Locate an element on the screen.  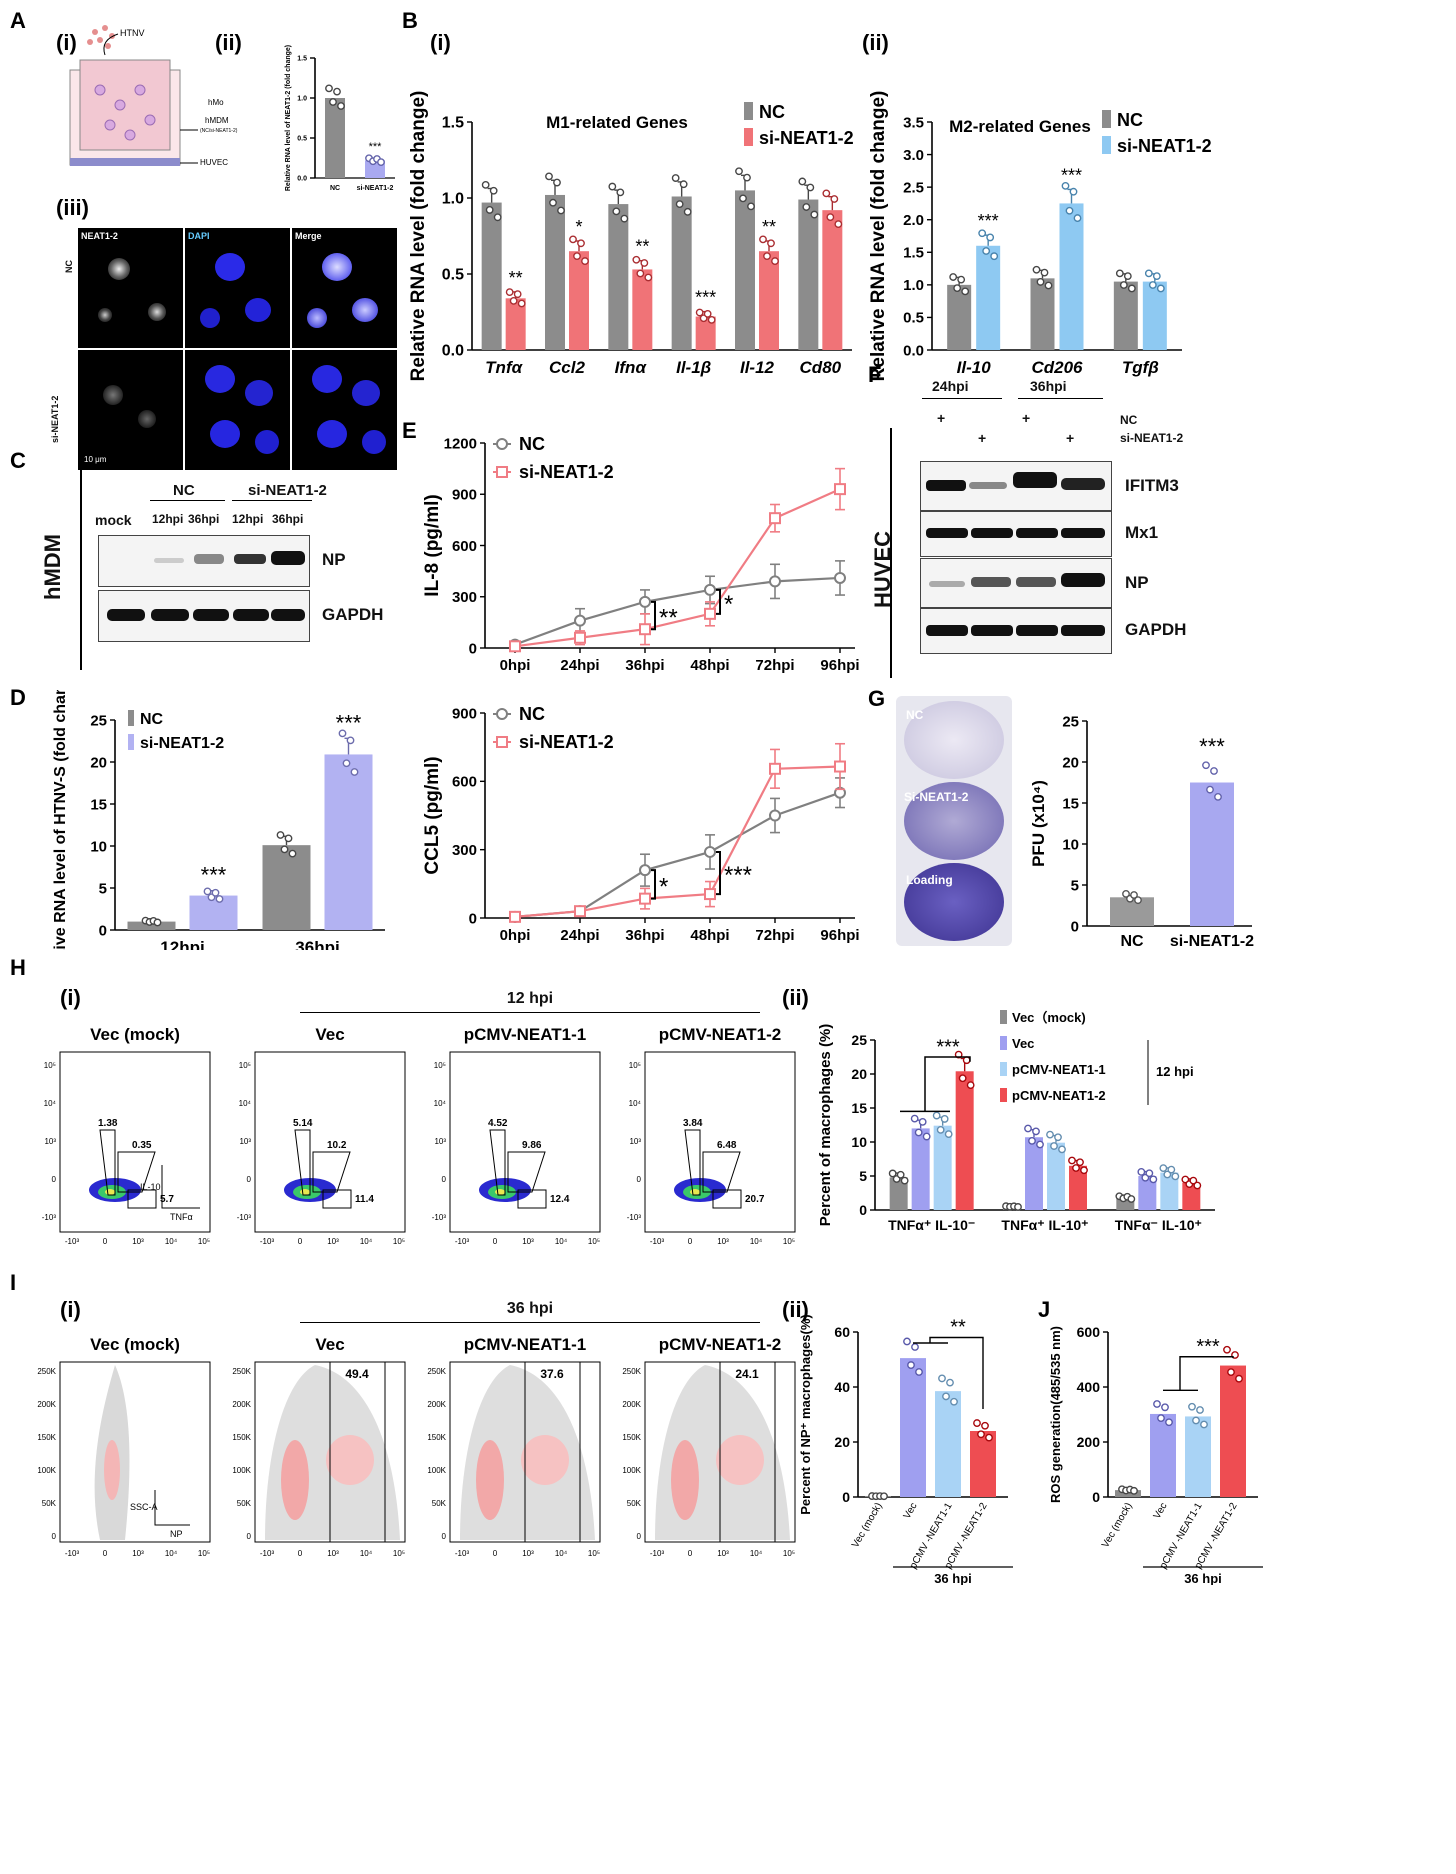
flow-i-ytick: 50K is located at coordinates (244, 1503).